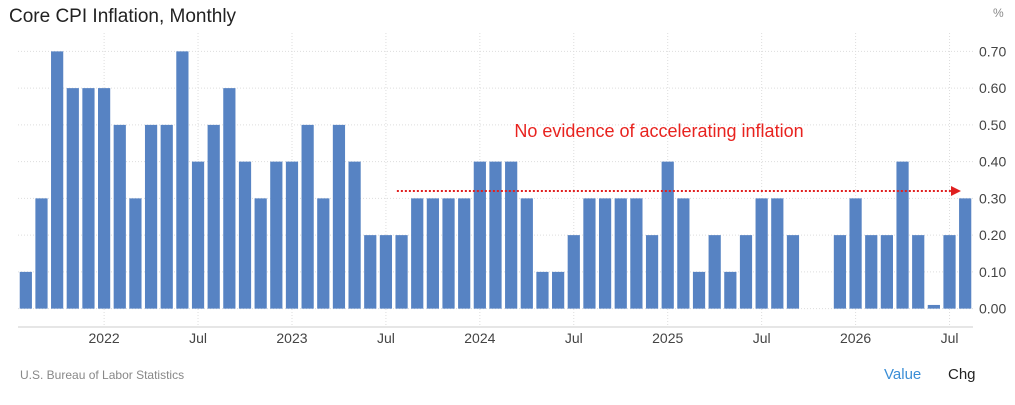  What do you see at coordinates (998, 13) in the screenshot?
I see `unit-label: %` at bounding box center [998, 13].